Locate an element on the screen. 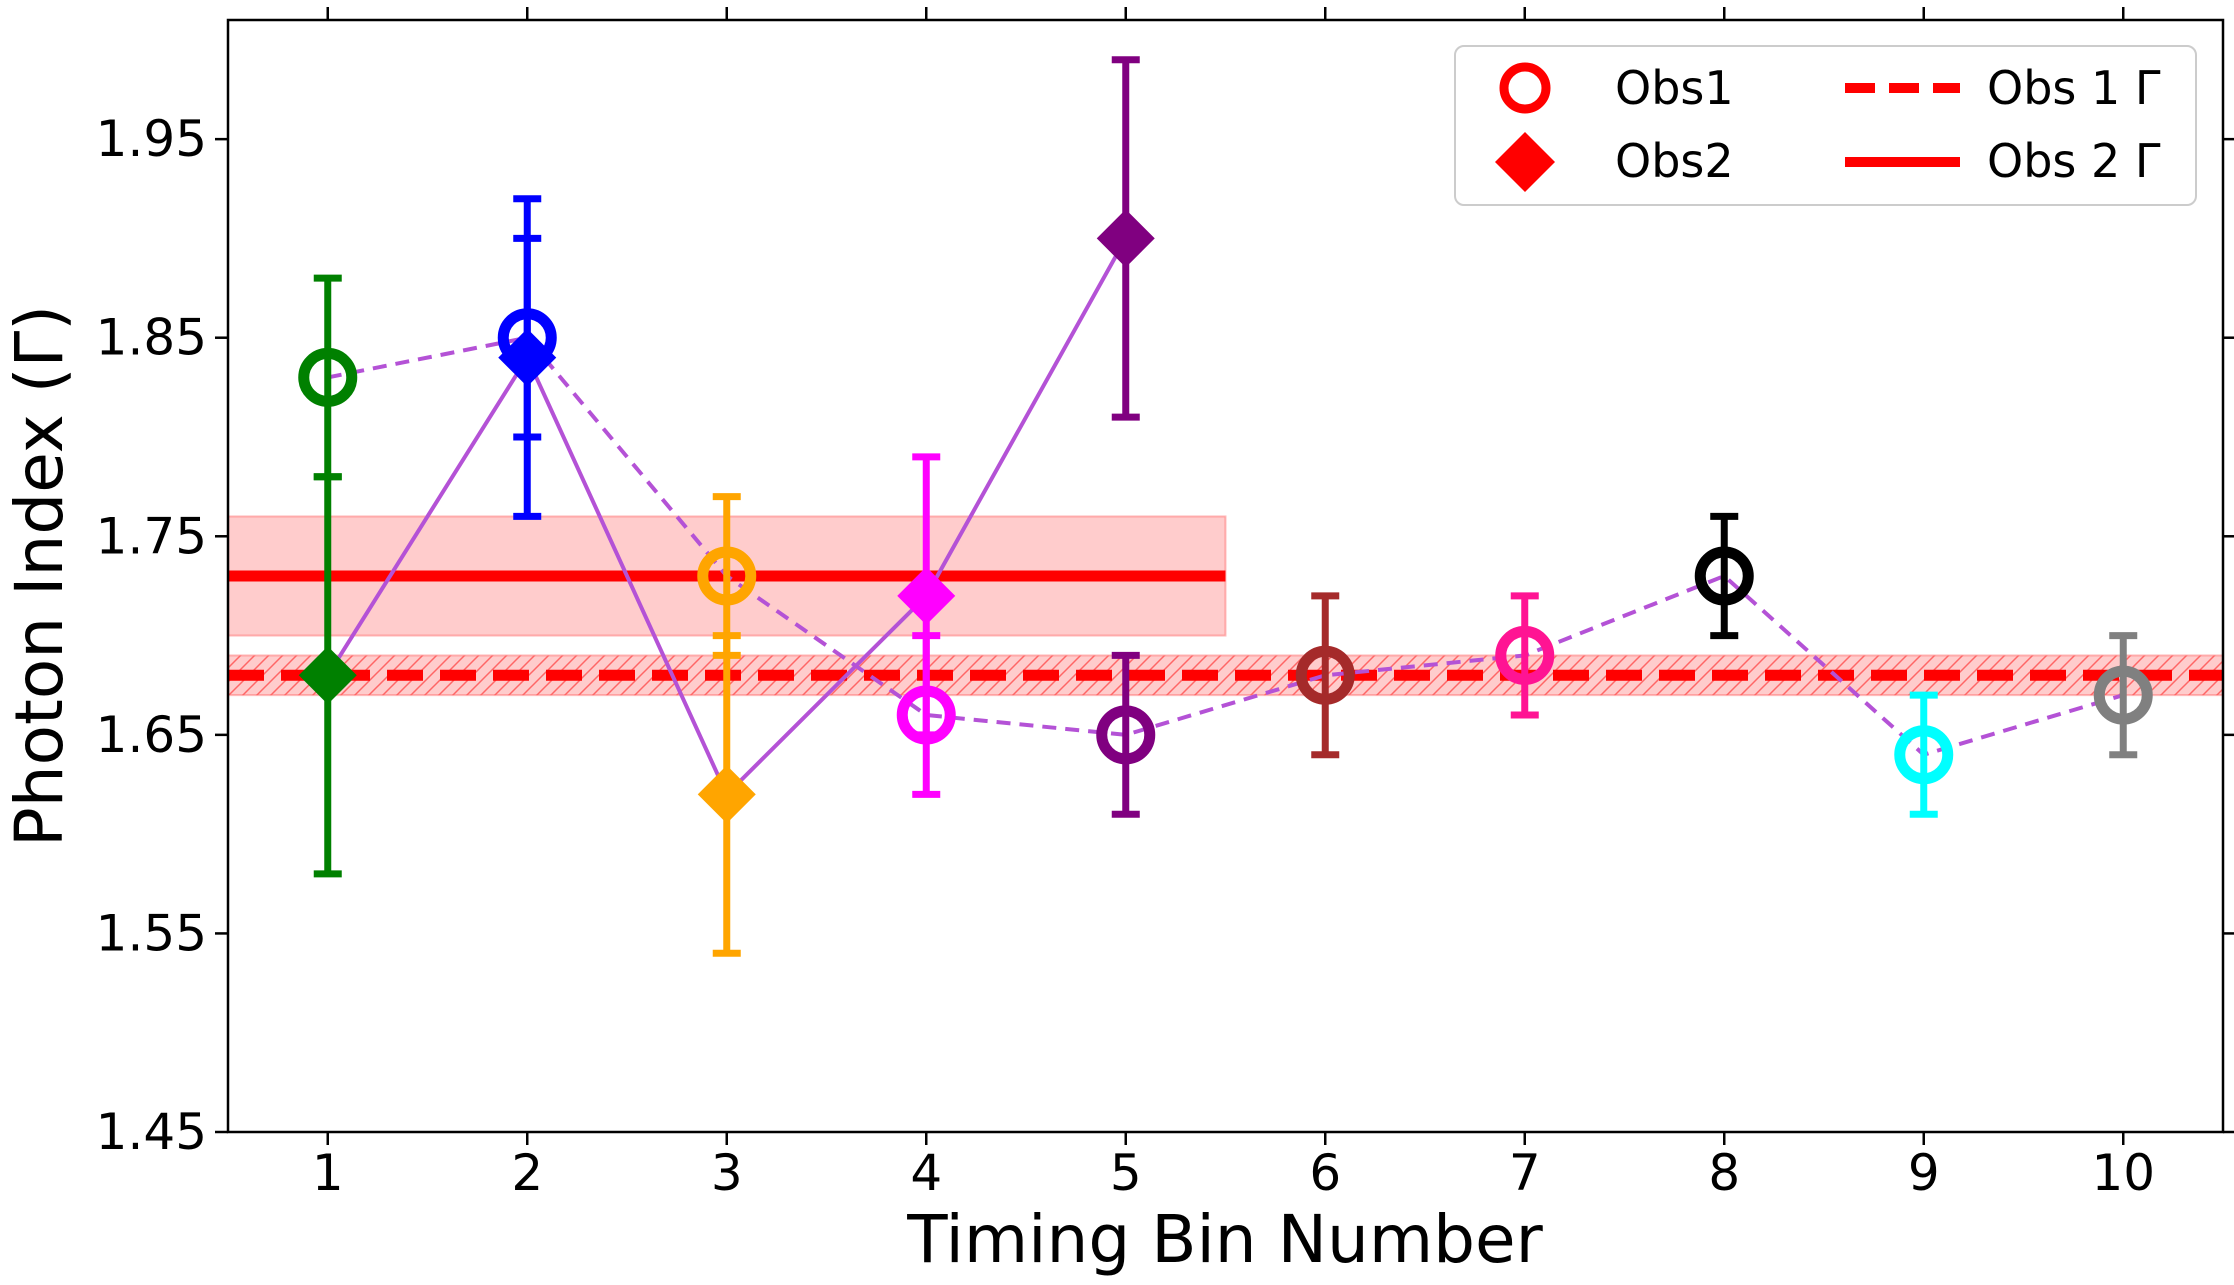 This screenshot has height=1285, width=2234. x-tick-label-8: 8 is located at coordinates (1724, 1173).